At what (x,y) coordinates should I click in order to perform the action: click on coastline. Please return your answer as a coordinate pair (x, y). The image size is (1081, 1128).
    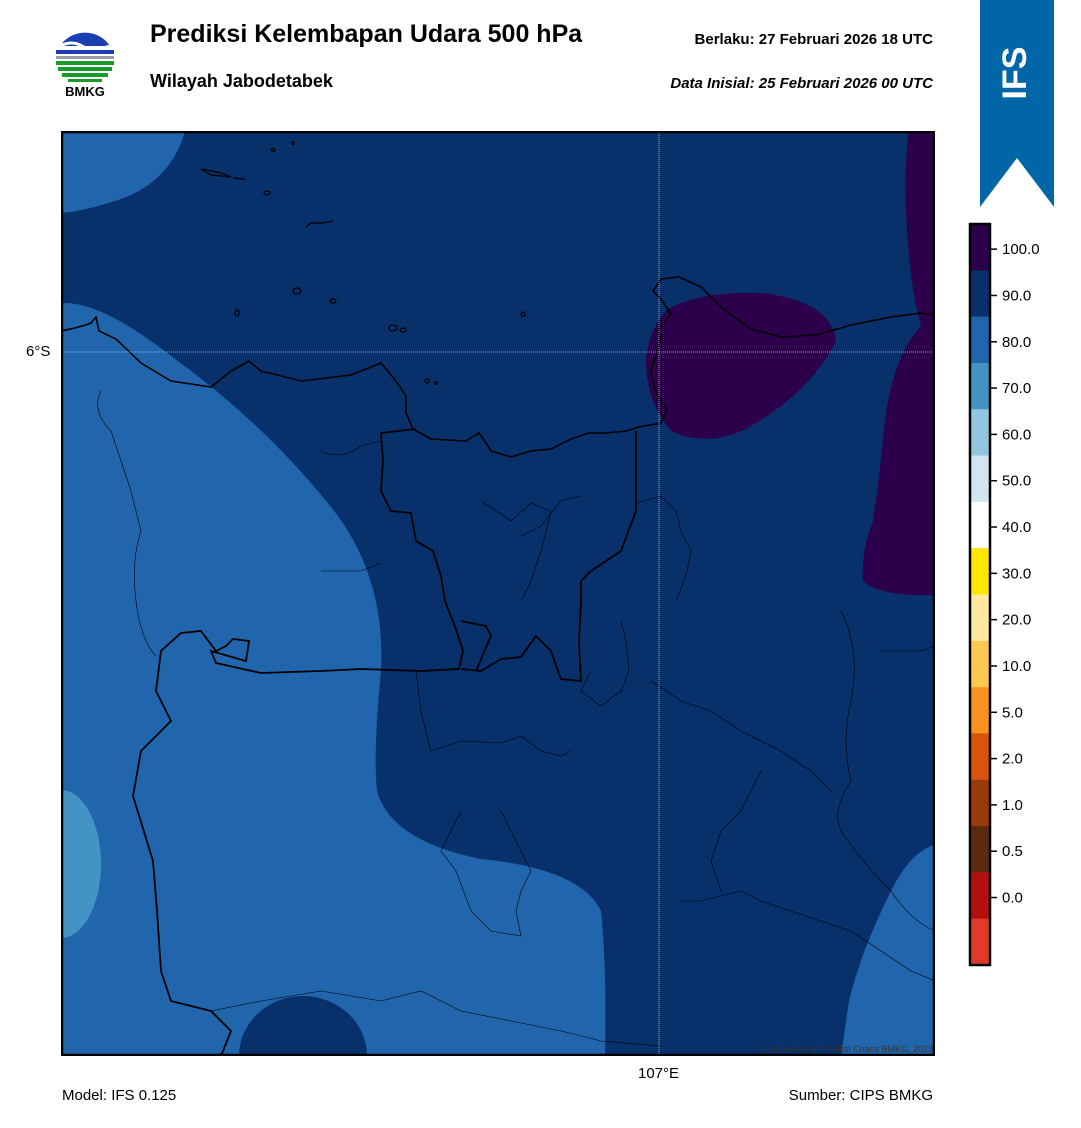
    Looking at the image, I should click on (498, 367).